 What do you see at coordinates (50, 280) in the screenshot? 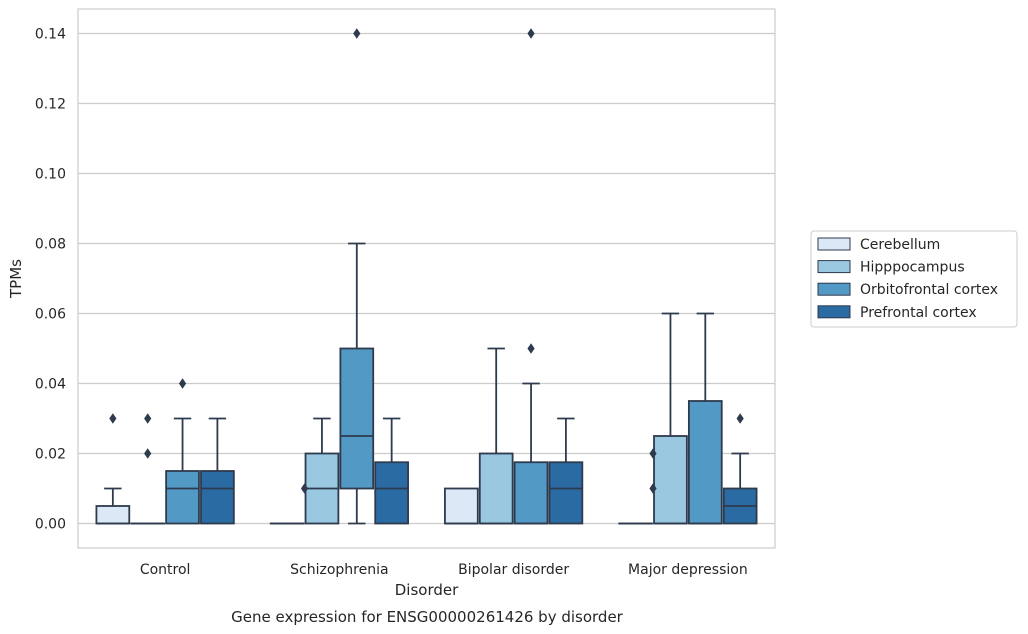
I see `y-tick-labels: 0.00 0.02 0.04 0.06 0.08 0.10 0.12 0.14` at bounding box center [50, 280].